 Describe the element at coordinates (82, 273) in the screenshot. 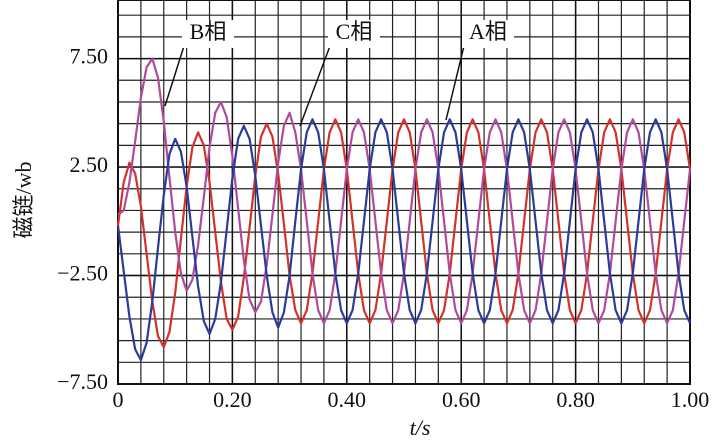

I see `y-tick-label: −2.50` at that location.